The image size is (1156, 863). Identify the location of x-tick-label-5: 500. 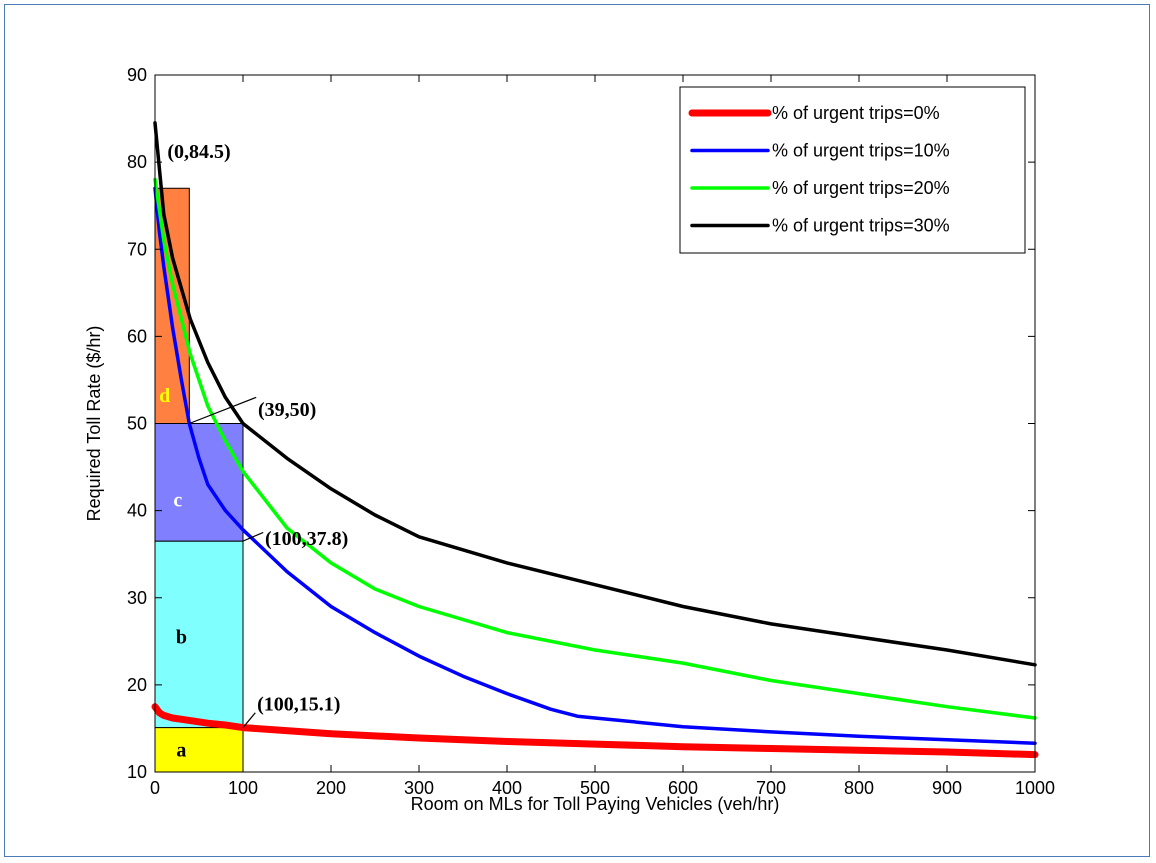
(595, 788).